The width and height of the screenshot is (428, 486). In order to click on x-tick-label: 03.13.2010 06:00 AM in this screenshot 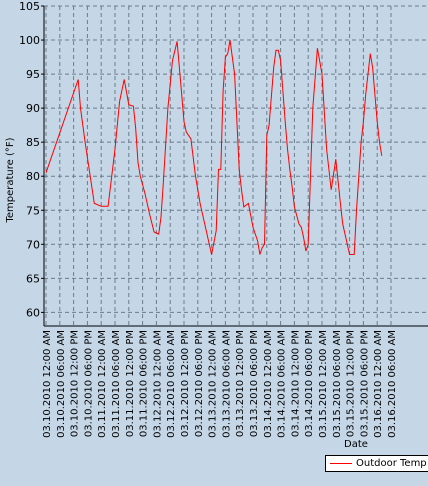, I will do `click(226, 384)`.